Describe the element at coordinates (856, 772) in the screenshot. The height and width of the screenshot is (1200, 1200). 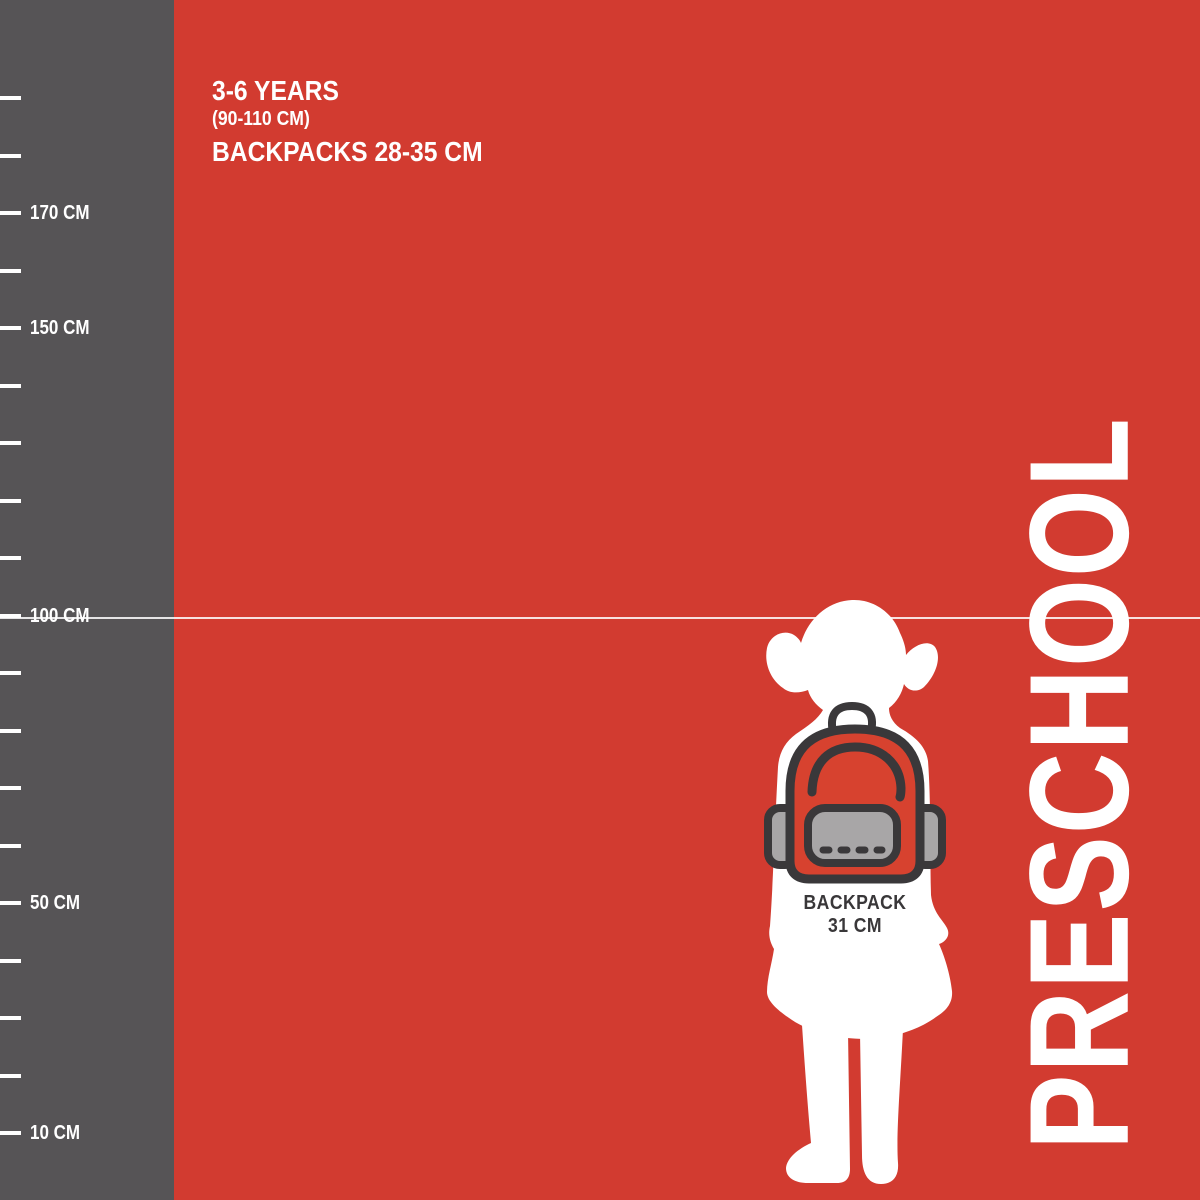
I see `backpack-flap-seam` at that location.